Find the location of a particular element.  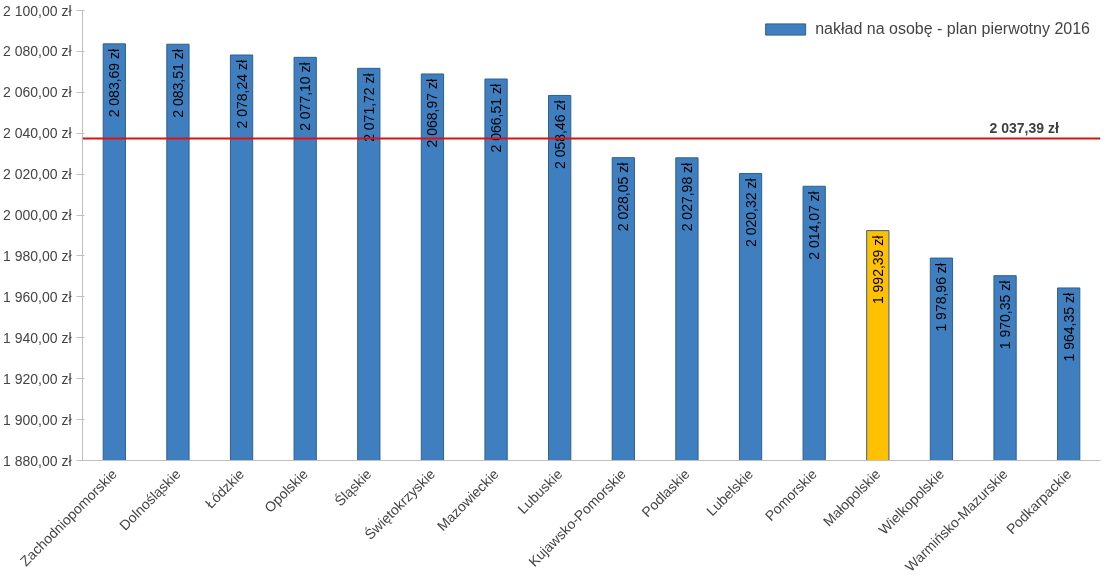

y-tick-label: 1 940,00 zł is located at coordinates (38, 337).